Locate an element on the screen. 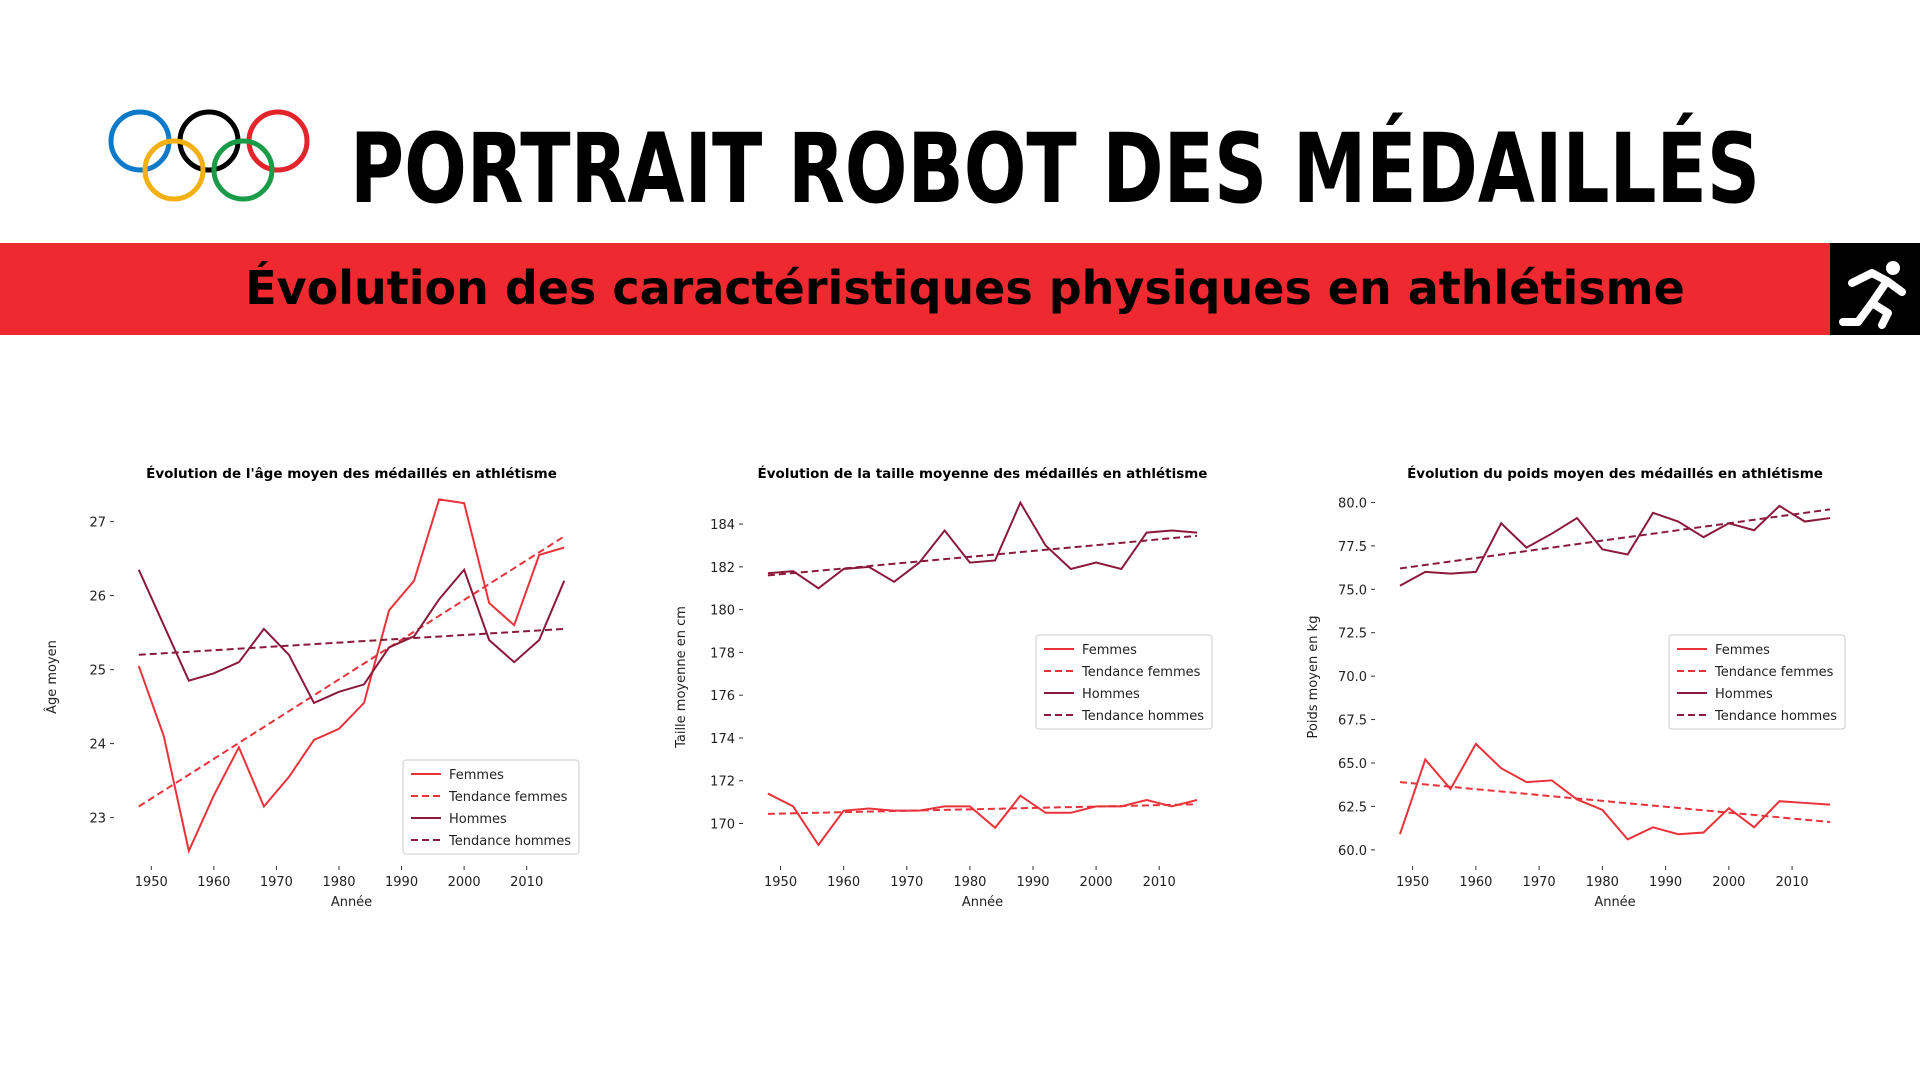  y-tick-label: 72.5 is located at coordinates (1352, 634).